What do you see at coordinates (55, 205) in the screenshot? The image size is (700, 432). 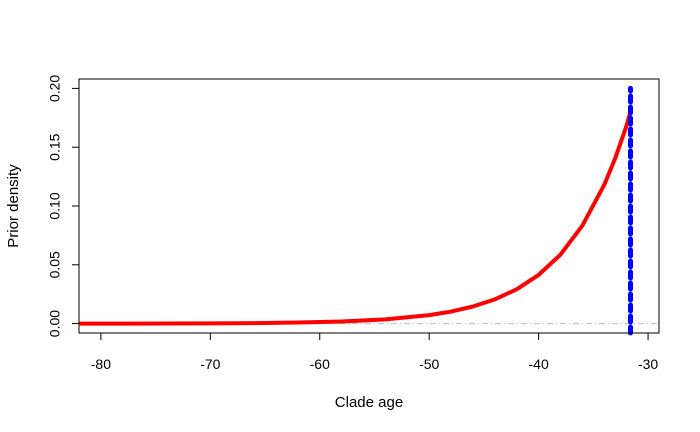 I see `y-tick-label: 0.10` at bounding box center [55, 205].